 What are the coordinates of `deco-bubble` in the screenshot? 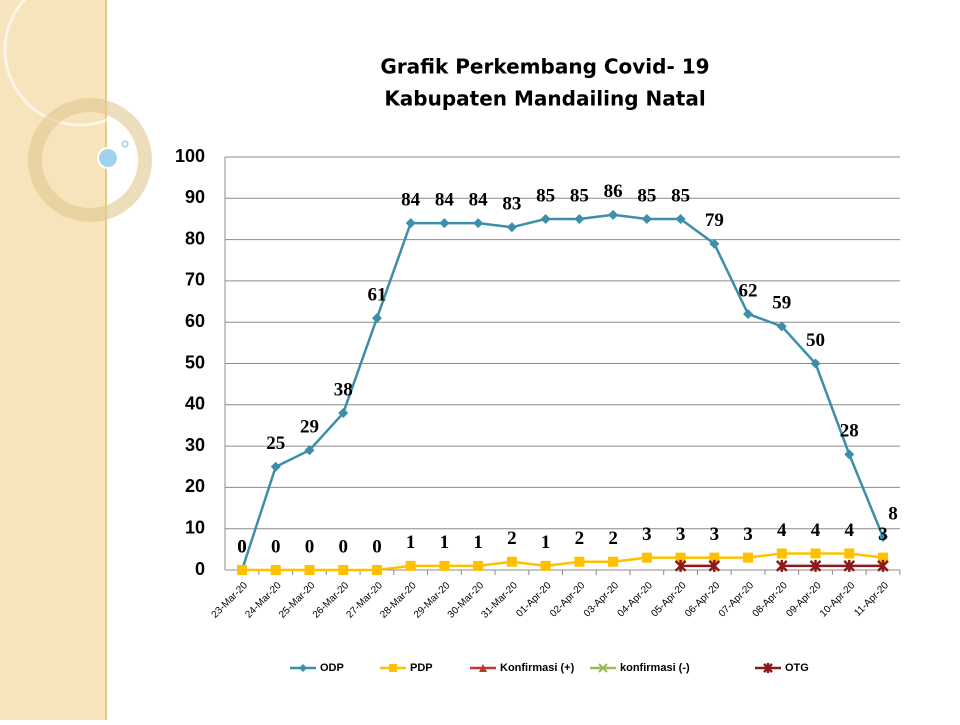 It's located at (125, 144).